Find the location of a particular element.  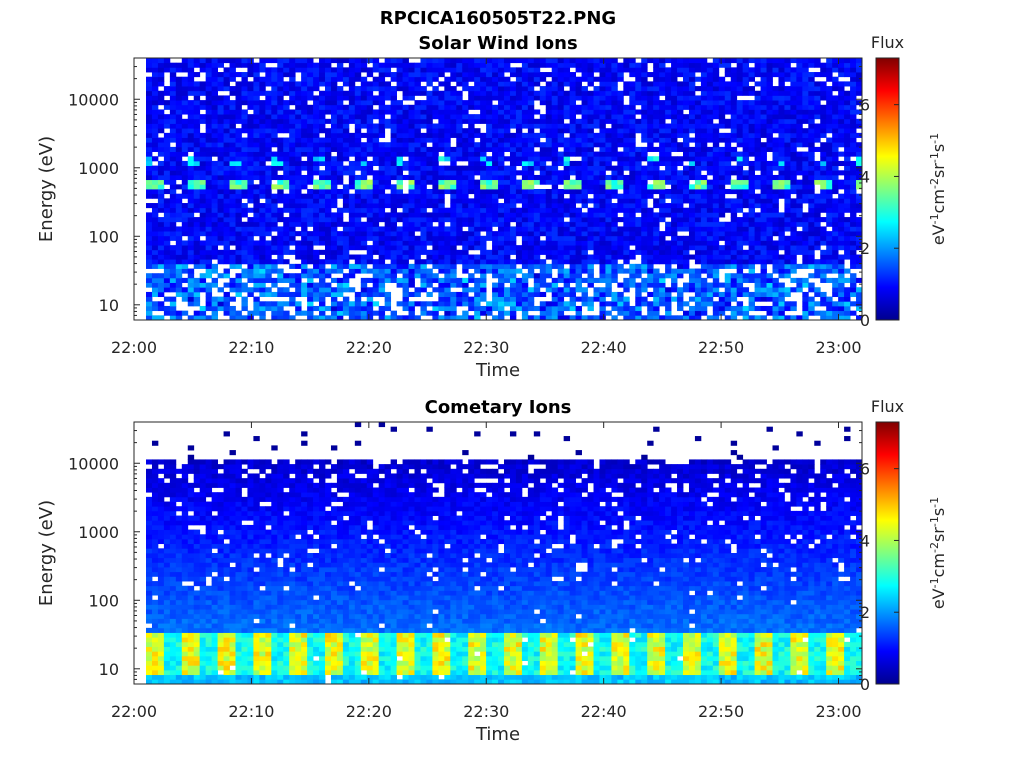

figure-title: RPCICA160505T22.PNG is located at coordinates (498, 18).